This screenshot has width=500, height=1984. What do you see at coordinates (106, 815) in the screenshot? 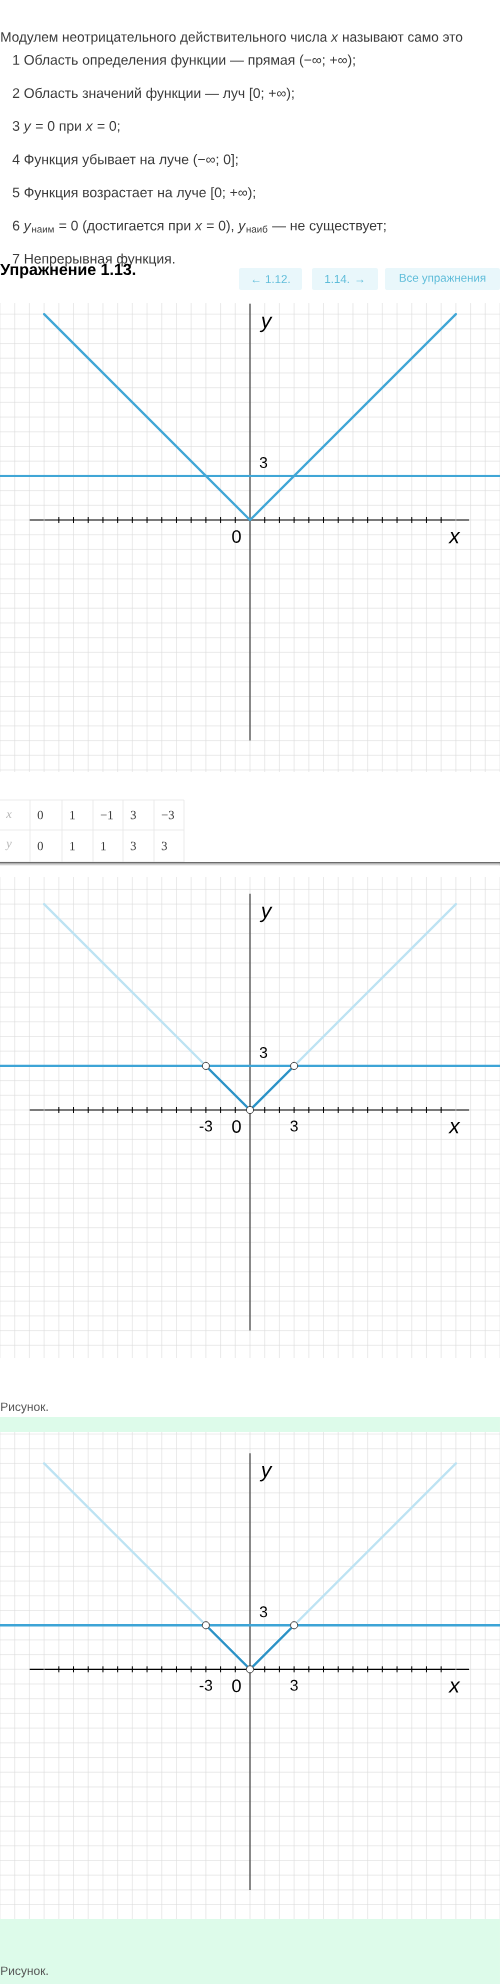
I see `text: −1` at bounding box center [106, 815].